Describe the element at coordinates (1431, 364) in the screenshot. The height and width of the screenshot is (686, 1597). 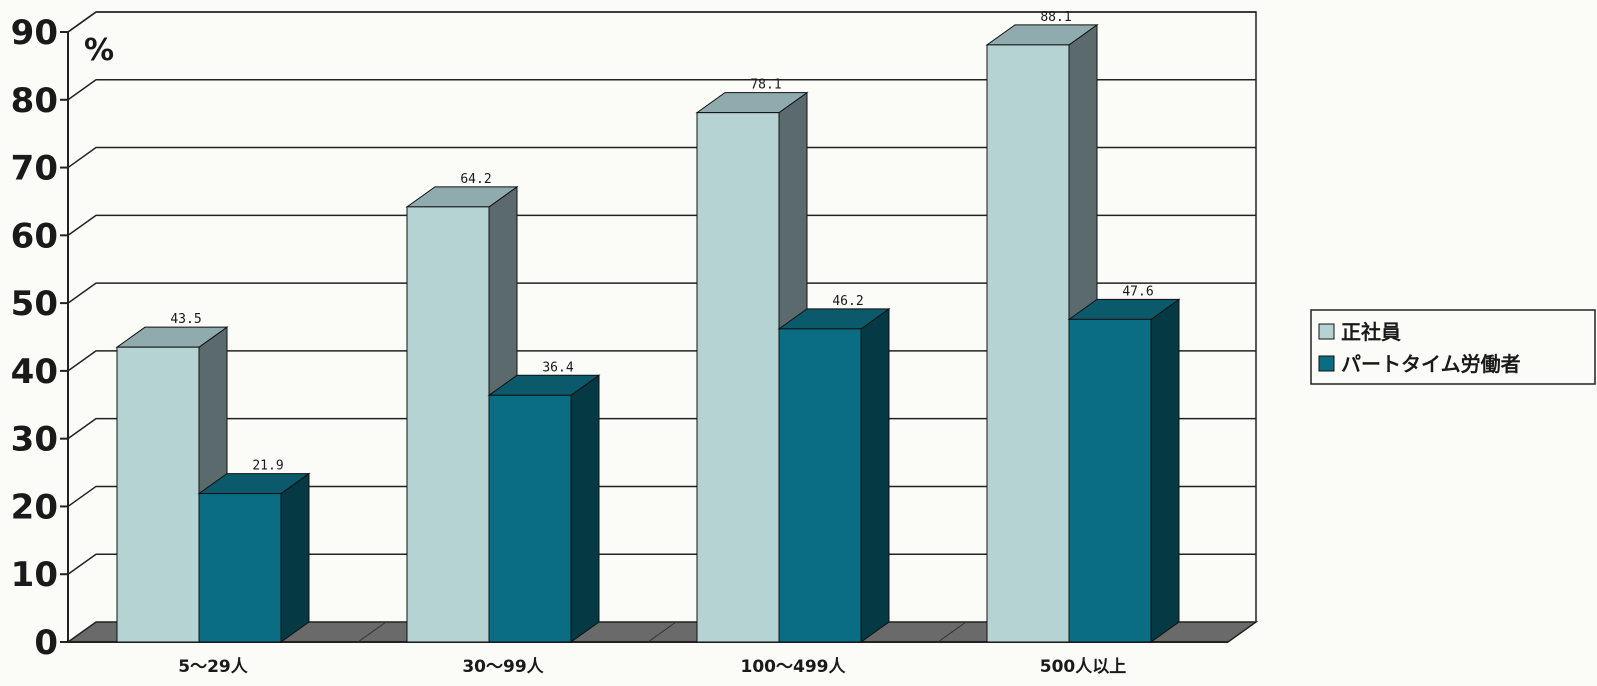
I see `legend-entry: パートタイム労働者` at that location.